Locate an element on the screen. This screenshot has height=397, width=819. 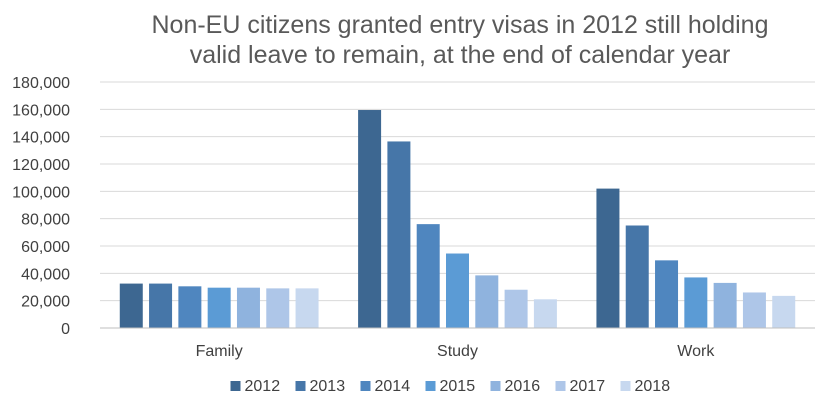
category-labels: Family Study Work is located at coordinates (456, 351).